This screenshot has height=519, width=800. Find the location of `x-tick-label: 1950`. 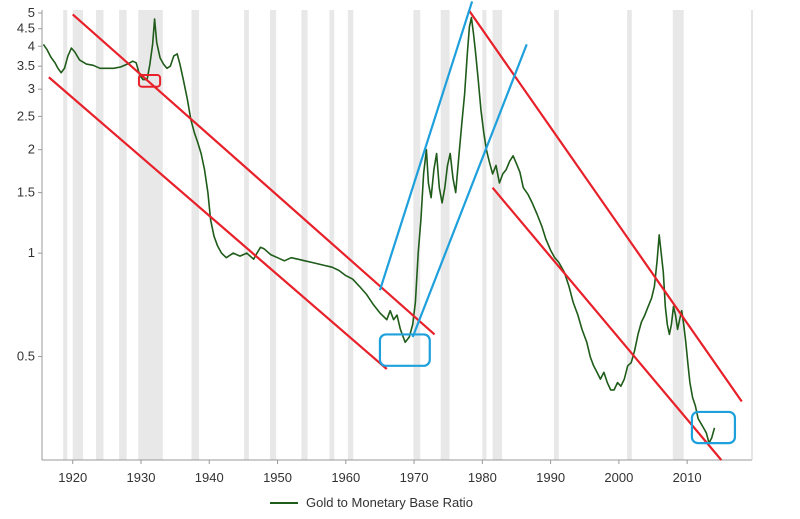

x-tick-label: 1950 is located at coordinates (277, 477).